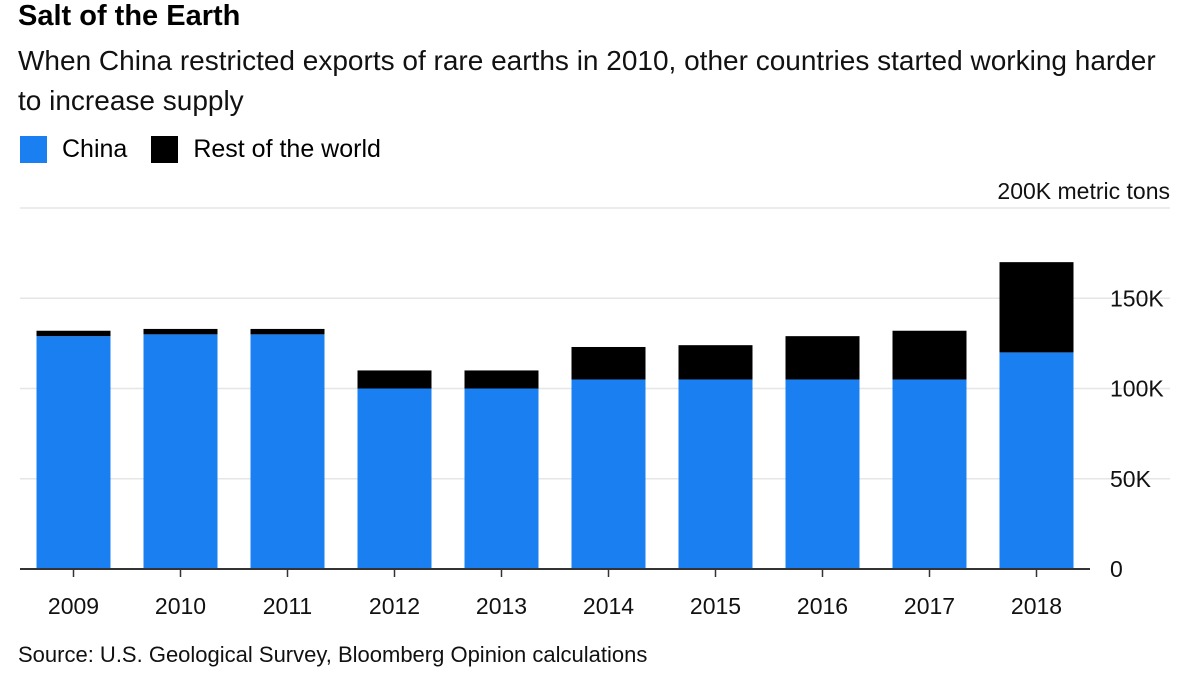 The width and height of the screenshot is (1200, 685). Describe the element at coordinates (715, 606) in the screenshot. I see `x-tick-label: 2015` at that location.